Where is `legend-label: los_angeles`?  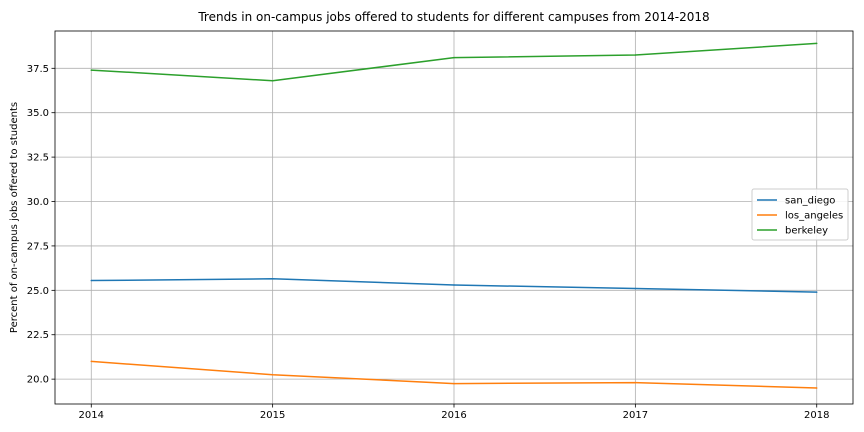
legend-label: los_angeles is located at coordinates (814, 216).